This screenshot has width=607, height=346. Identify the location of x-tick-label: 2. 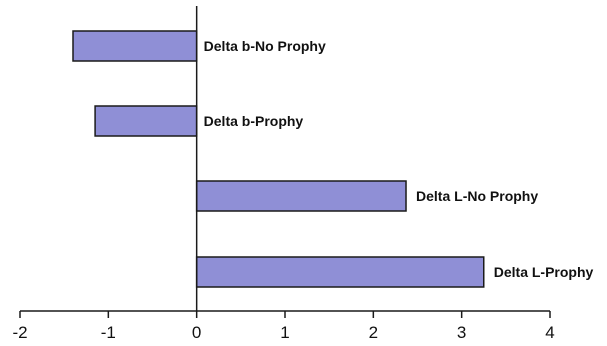
(373, 332).